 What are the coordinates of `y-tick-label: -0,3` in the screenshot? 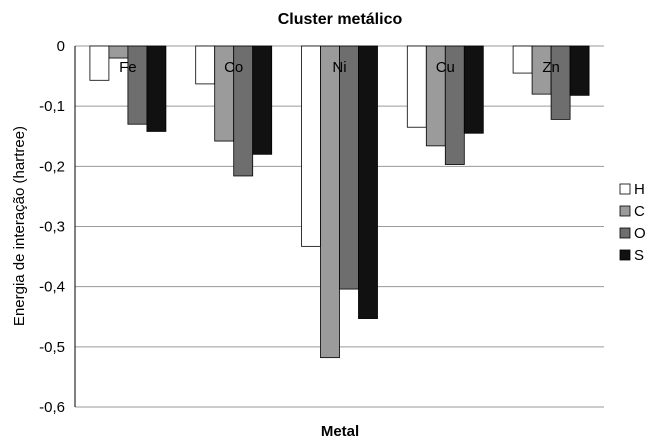 It's located at (52, 227).